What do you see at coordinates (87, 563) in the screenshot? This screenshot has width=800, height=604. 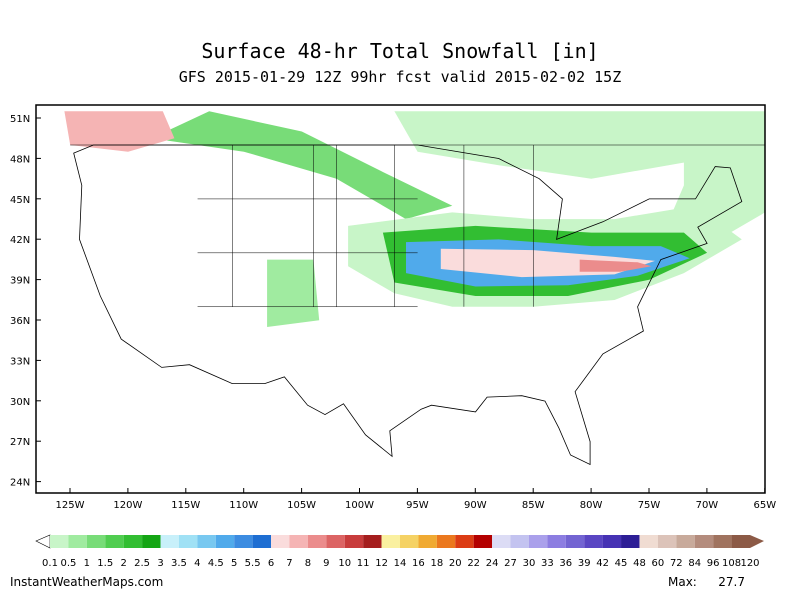 I see `colorbar-label: 1` at bounding box center [87, 563].